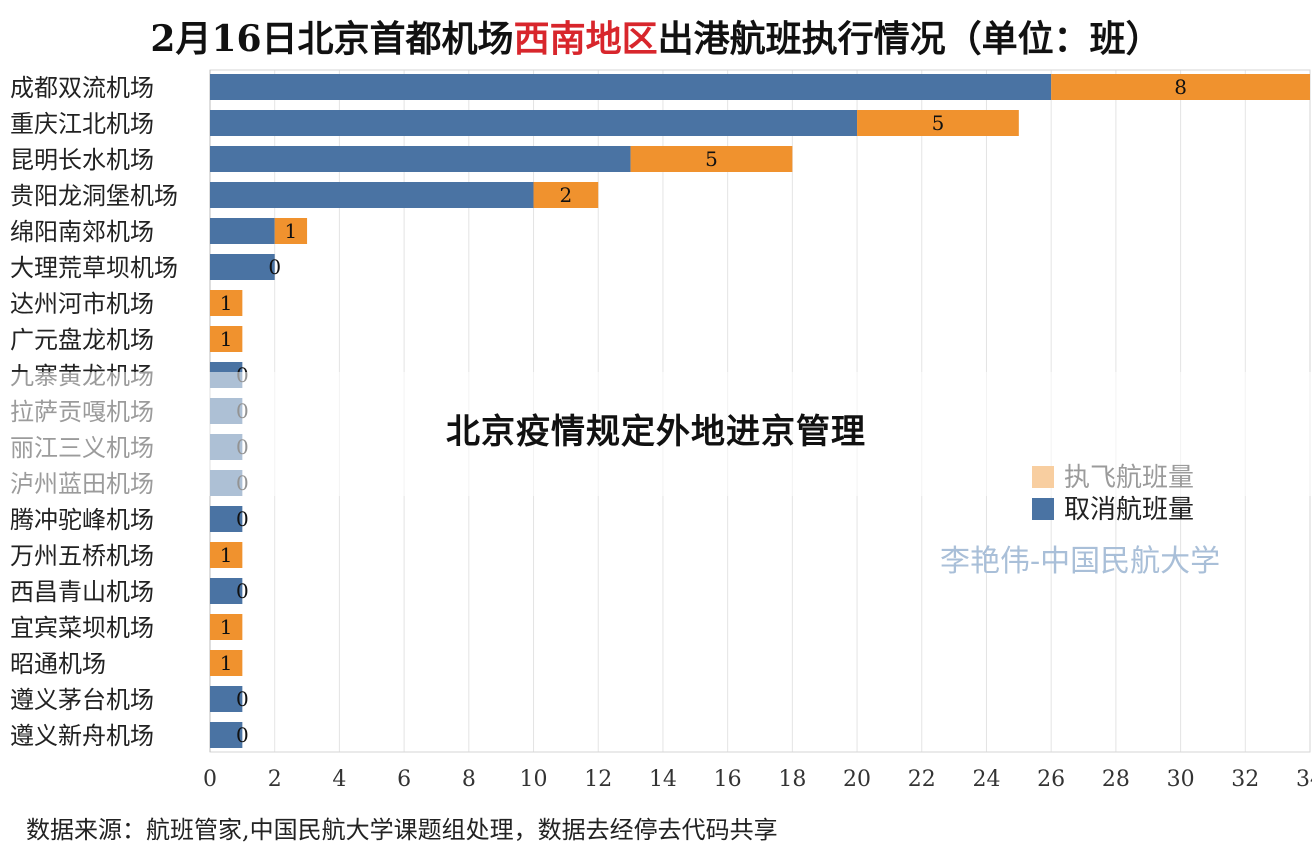 The width and height of the screenshot is (1312, 860). Describe the element at coordinates (728, 779) in the screenshot. I see `x-tick-label: 16` at that location.